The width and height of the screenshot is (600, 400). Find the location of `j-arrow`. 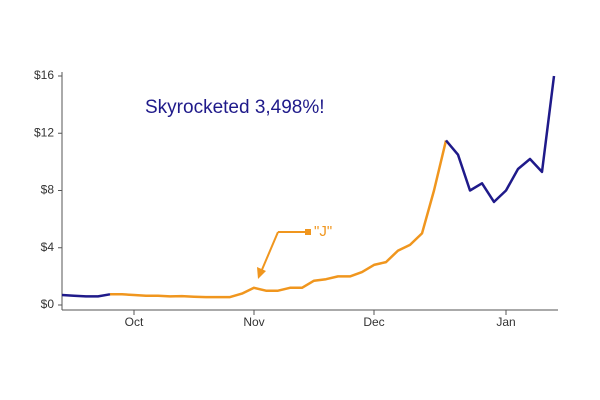

j-arrow is located at coordinates (285, 252).